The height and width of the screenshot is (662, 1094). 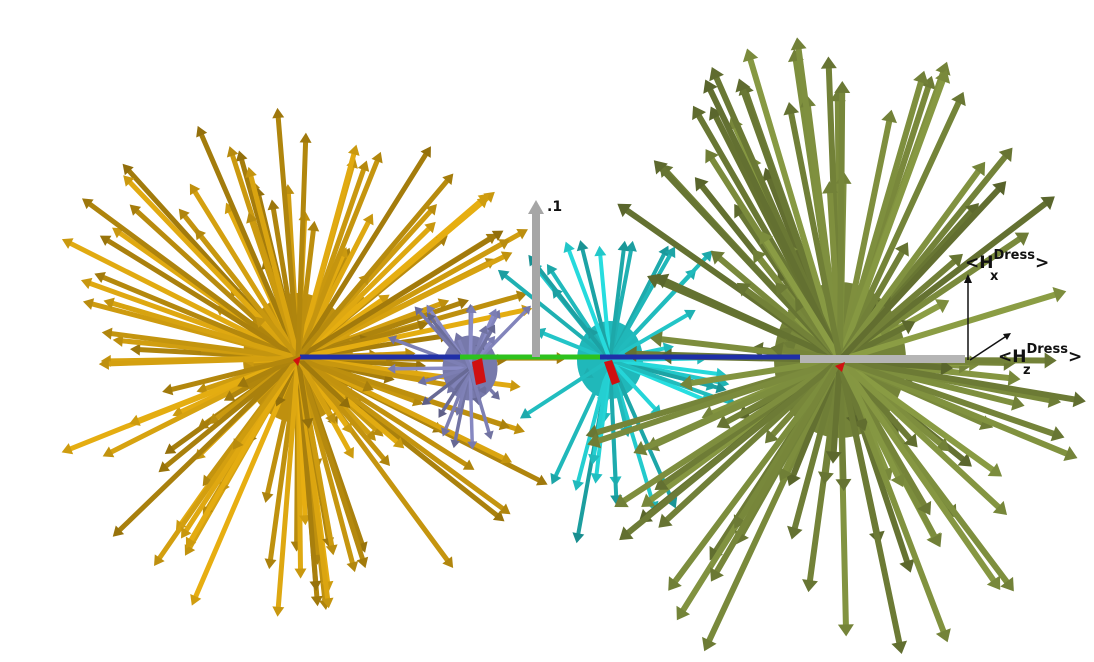 I want to click on scale-bar-shaft, so click(x=536, y=284).